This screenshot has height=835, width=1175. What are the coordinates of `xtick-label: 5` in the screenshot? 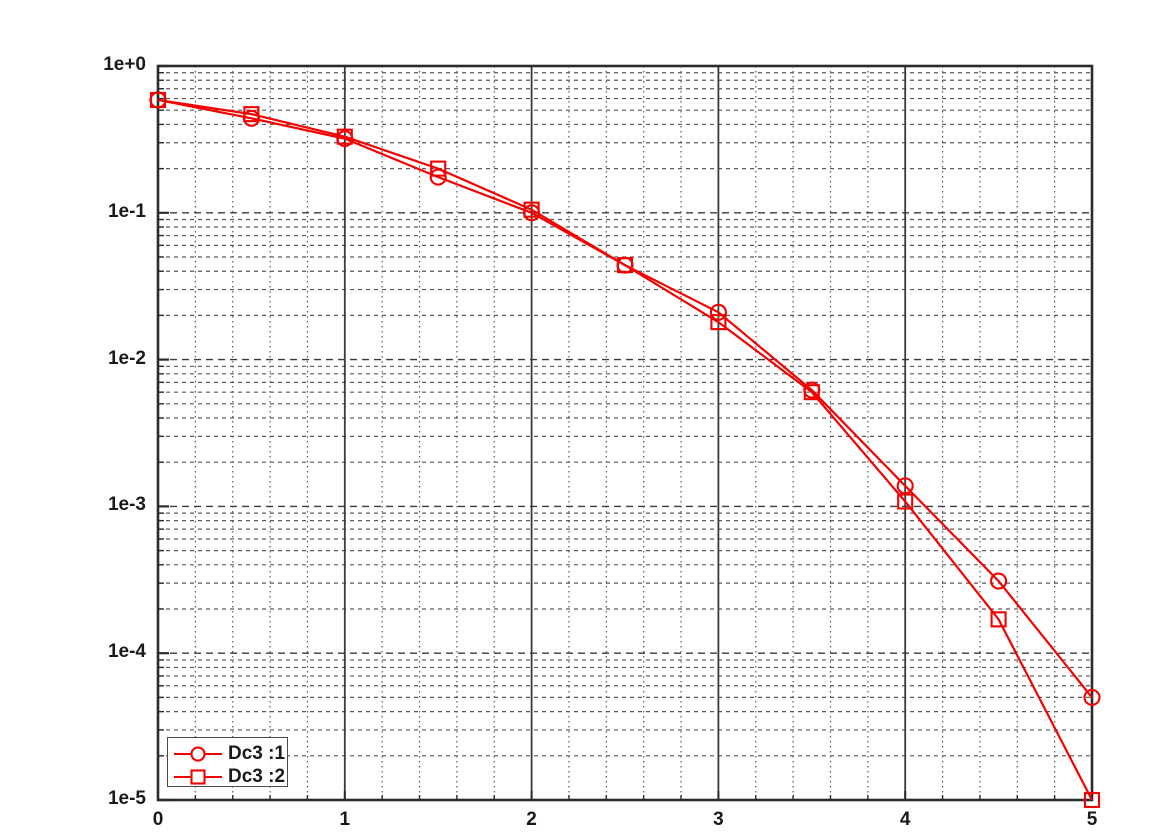 It's located at (1092, 819).